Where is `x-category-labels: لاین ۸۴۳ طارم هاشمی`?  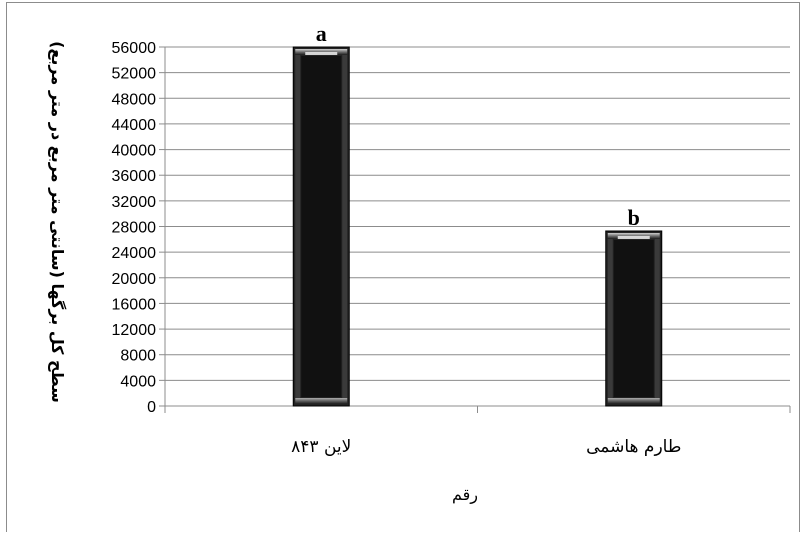
x-category-labels: لاین ۸۴۳ طارم هاشمی is located at coordinates (486, 447).